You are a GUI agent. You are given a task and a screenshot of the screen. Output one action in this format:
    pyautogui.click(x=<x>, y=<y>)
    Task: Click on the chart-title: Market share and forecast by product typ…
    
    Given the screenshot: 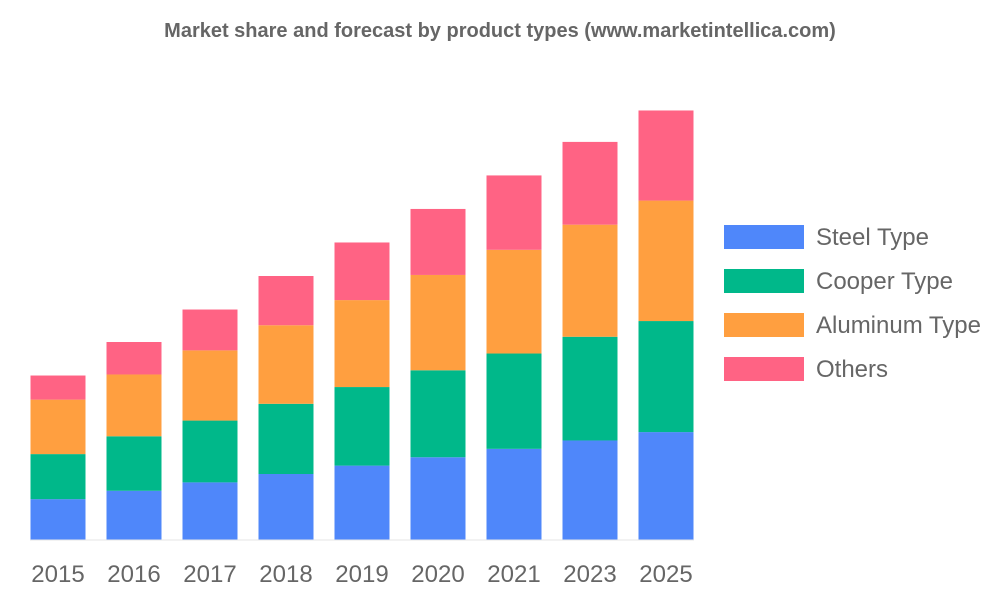 What is the action you would take?
    pyautogui.click(x=500, y=31)
    